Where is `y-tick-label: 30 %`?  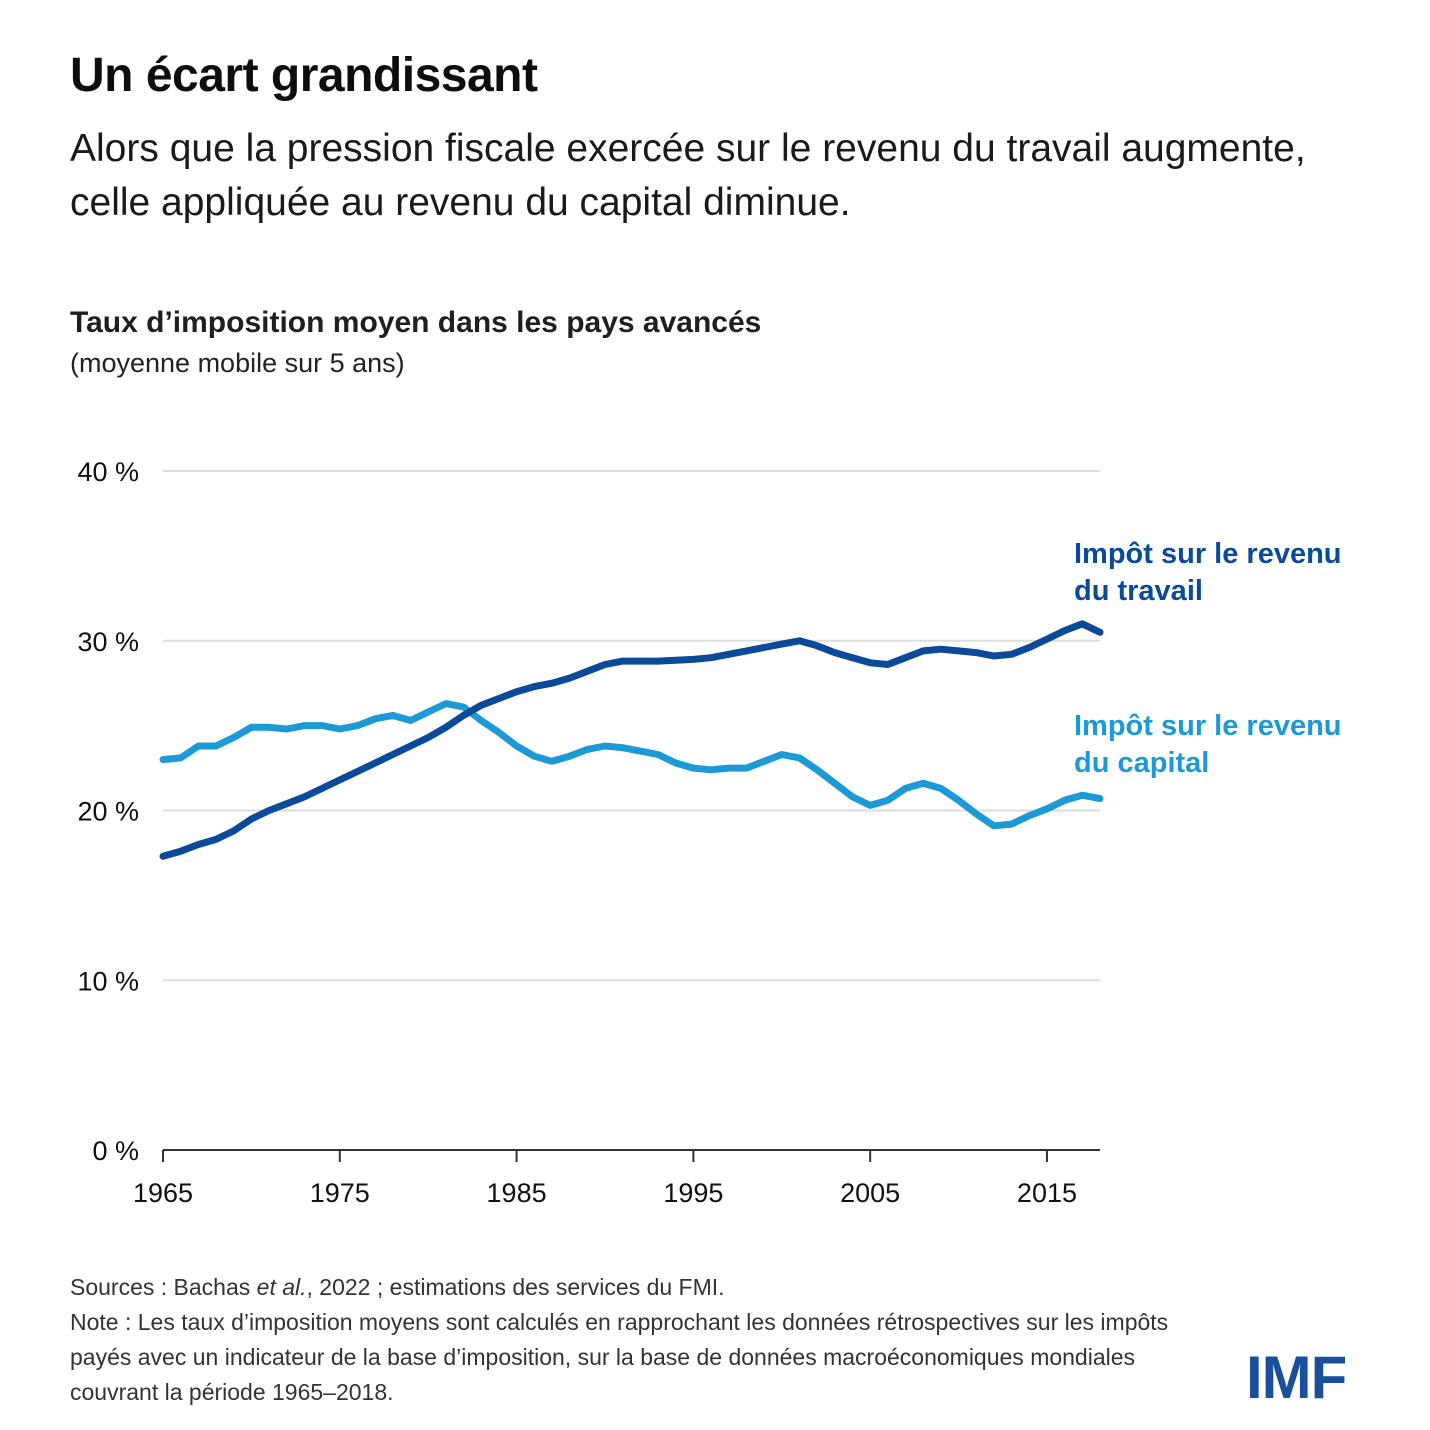
y-tick-label: 30 % is located at coordinates (108, 642).